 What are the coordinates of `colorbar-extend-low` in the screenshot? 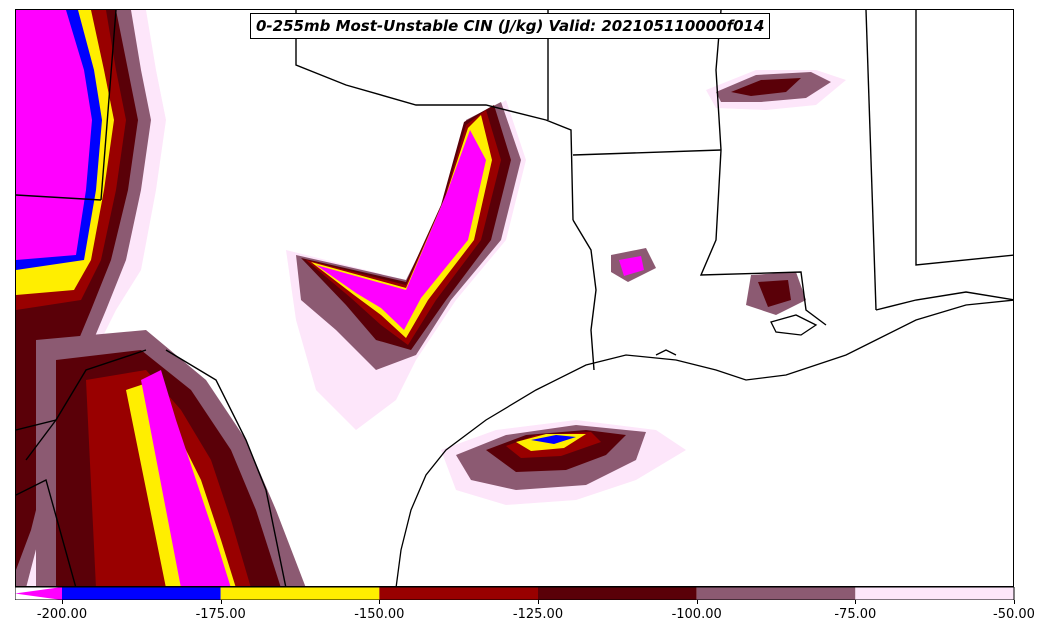 It's located at (38, 593).